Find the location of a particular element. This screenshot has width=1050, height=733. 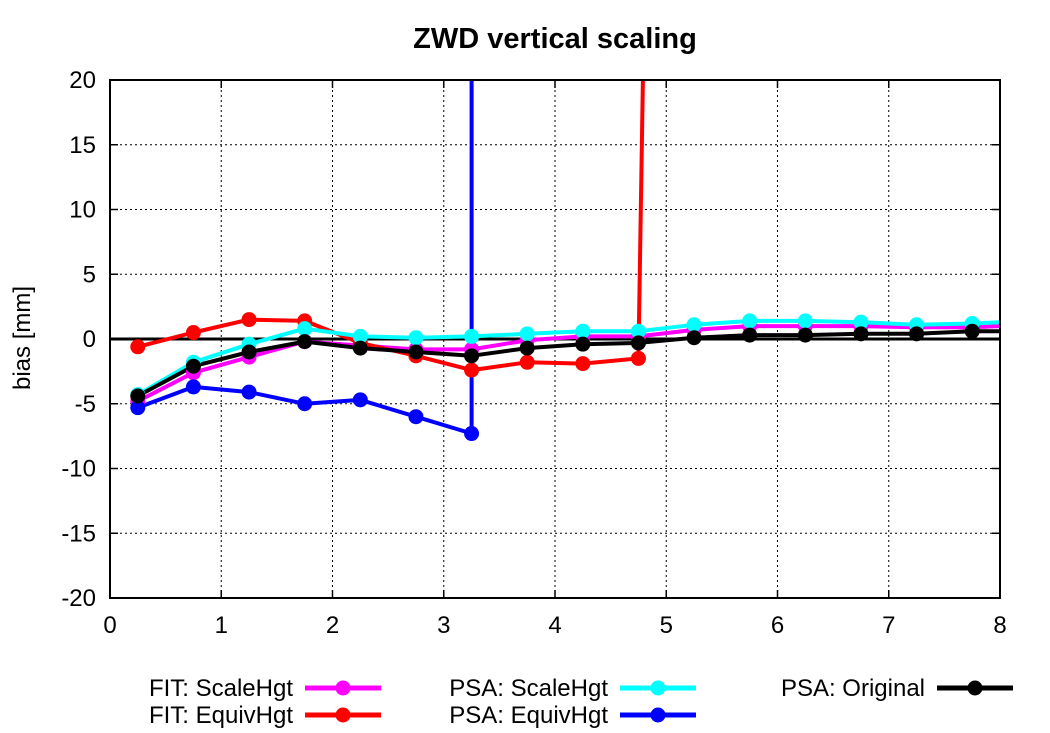

y-tick-label: -20 is located at coordinates (78, 598).